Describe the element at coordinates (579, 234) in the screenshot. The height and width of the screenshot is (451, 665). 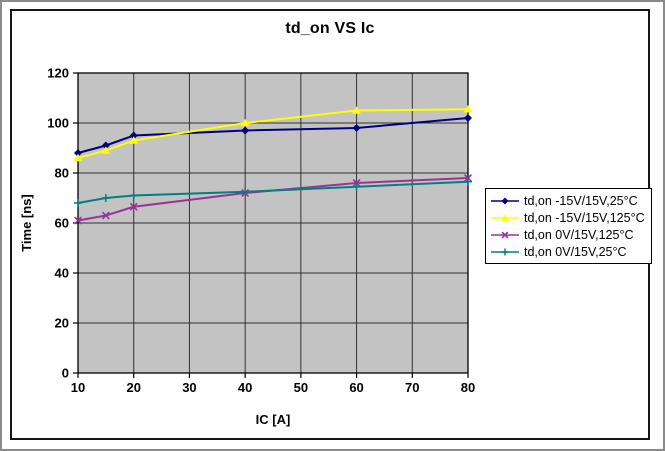
I see `legend-item-label: td,on 0V/15V,125°C` at that location.